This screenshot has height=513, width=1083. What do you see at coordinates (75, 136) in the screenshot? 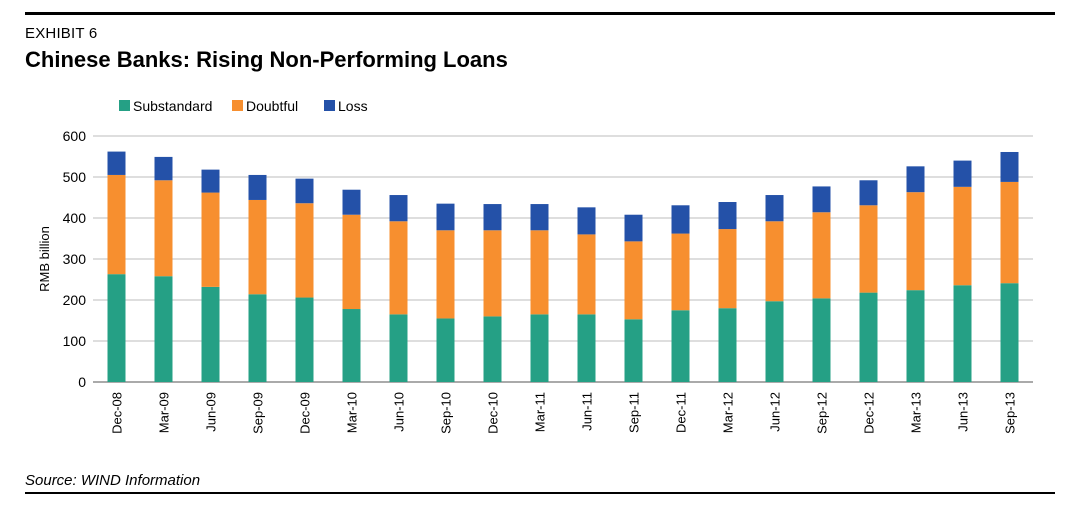
I see `y-tick-label: 600` at bounding box center [75, 136].